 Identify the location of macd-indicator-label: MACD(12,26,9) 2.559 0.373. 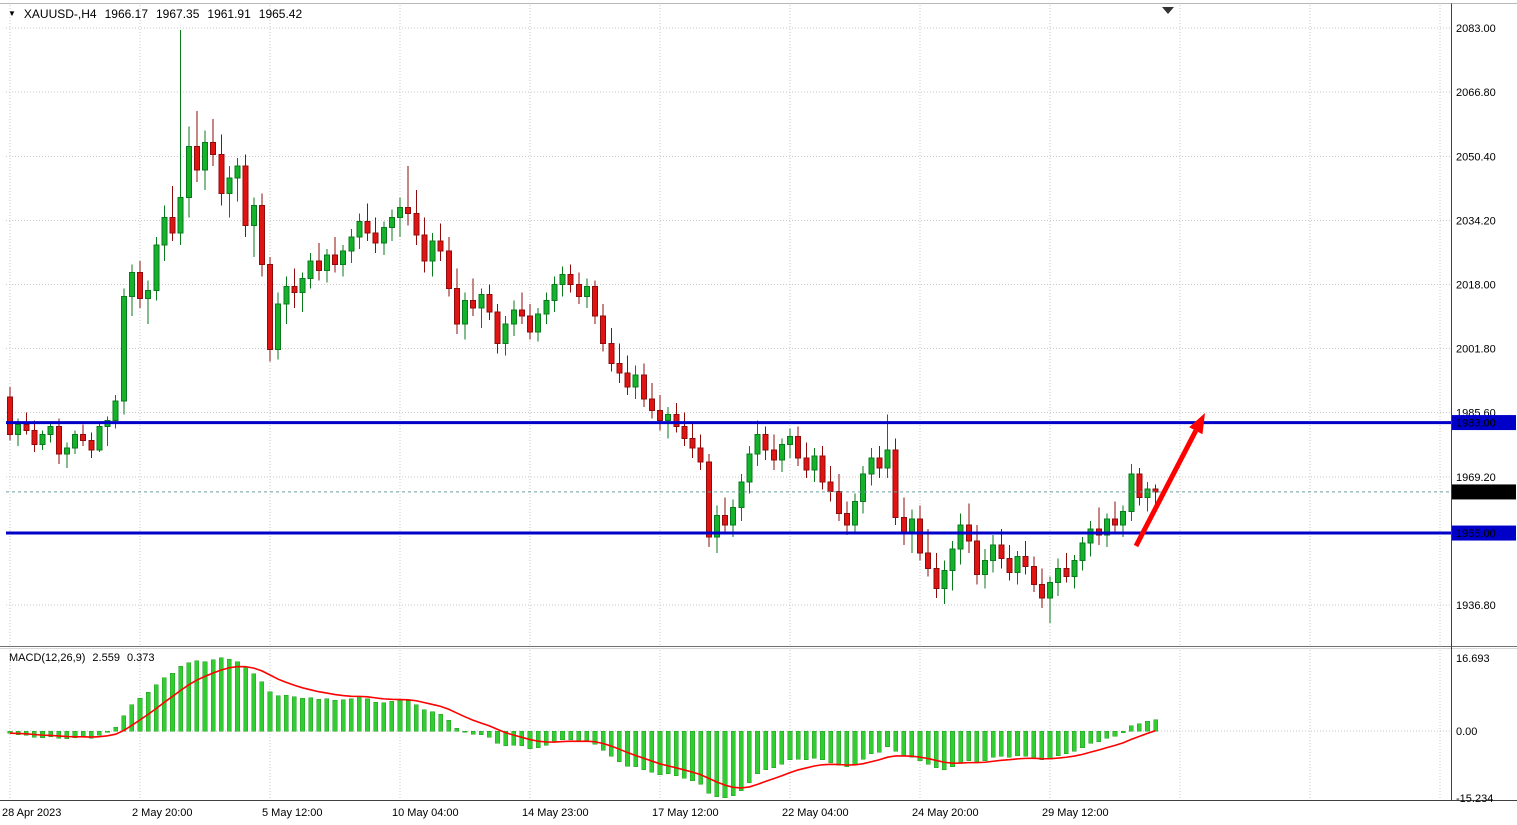
(81, 658).